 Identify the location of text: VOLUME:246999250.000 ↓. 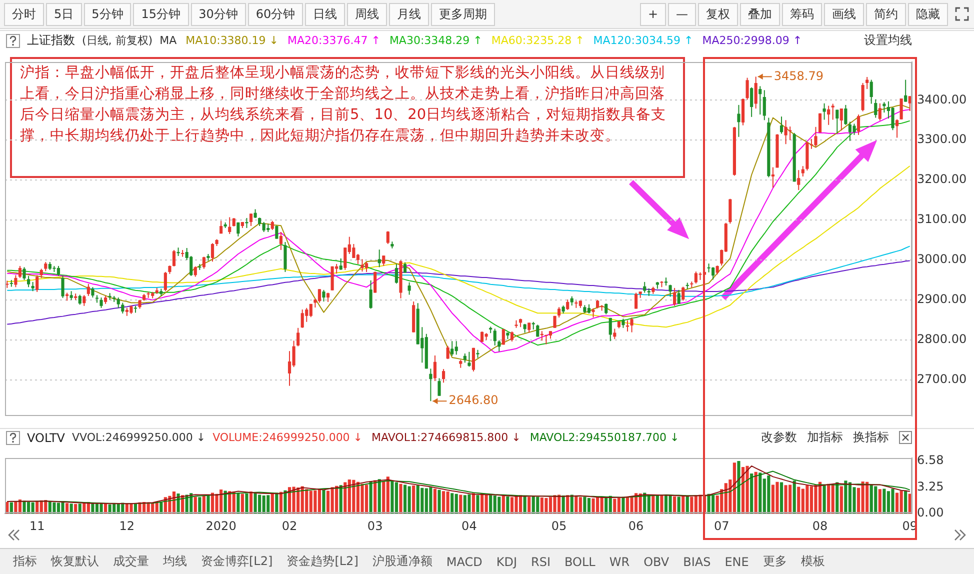
(287, 437).